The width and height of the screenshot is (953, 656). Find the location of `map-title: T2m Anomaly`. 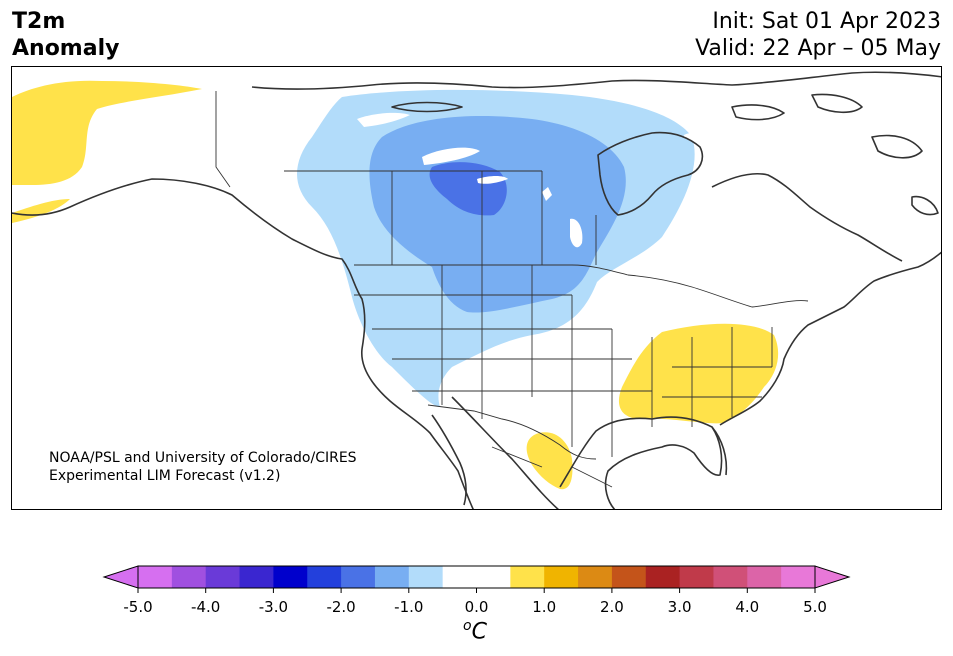

map-title: T2m Anomaly is located at coordinates (65, 35).